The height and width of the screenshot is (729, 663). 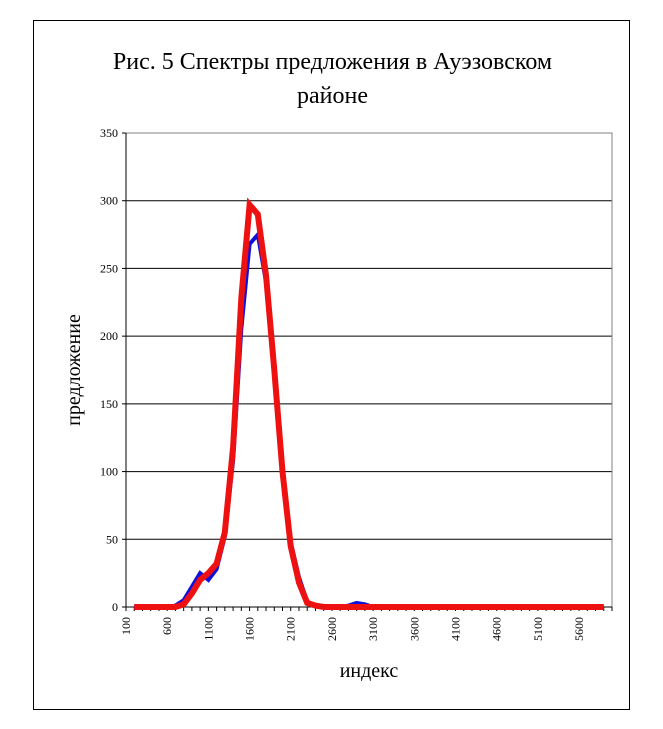 What do you see at coordinates (538, 629) in the screenshot?
I see `x-tick-label: 5100` at bounding box center [538, 629].